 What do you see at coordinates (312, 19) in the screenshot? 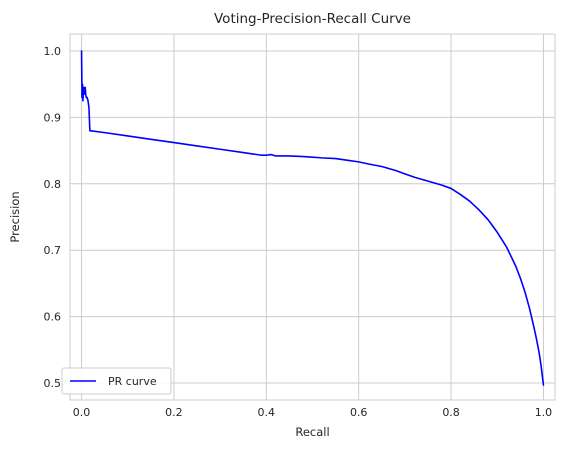
I see `chart-title: Voting-Precision-Recall Curve` at bounding box center [312, 19].